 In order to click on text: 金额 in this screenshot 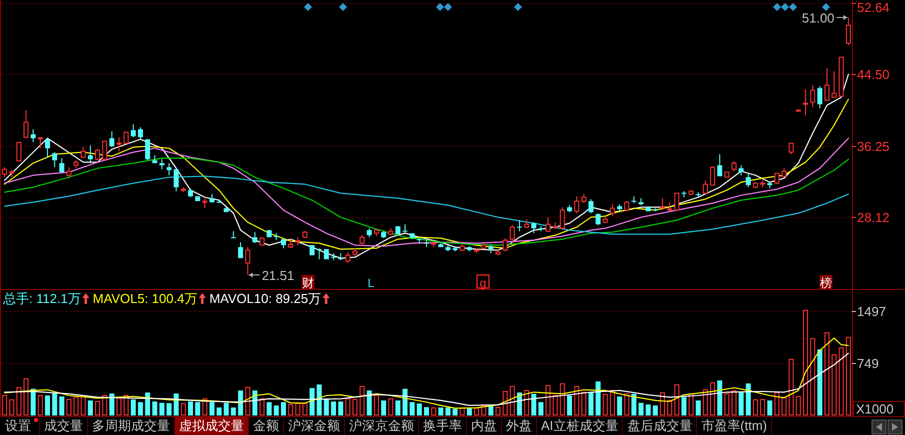, I will do `click(266, 426)`.